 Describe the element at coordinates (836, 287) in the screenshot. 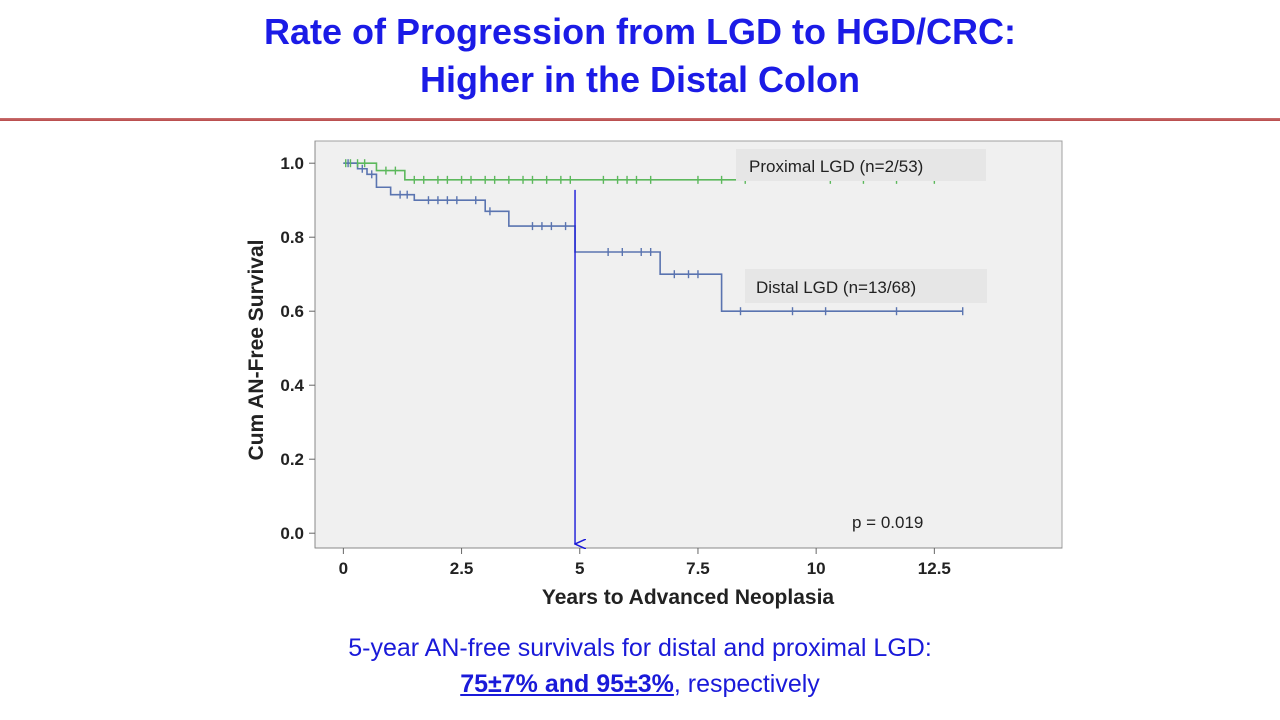

I see `legend-distal-label: Distal LGD (n=13/68)` at that location.